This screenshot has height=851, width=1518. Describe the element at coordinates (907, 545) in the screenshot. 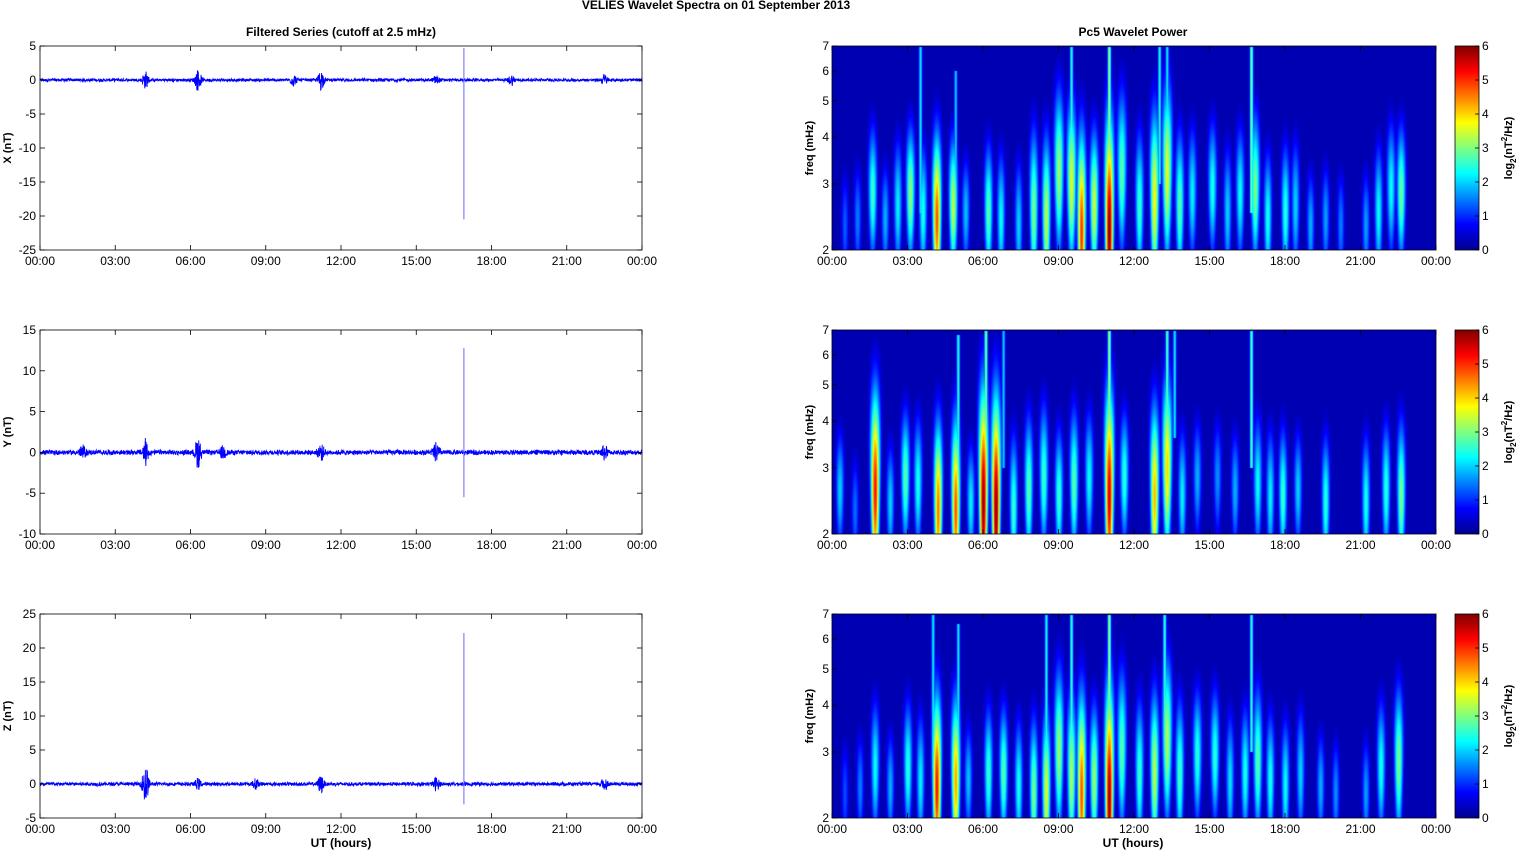

I see `wavelet-x-tick-label: 03:00` at that location.